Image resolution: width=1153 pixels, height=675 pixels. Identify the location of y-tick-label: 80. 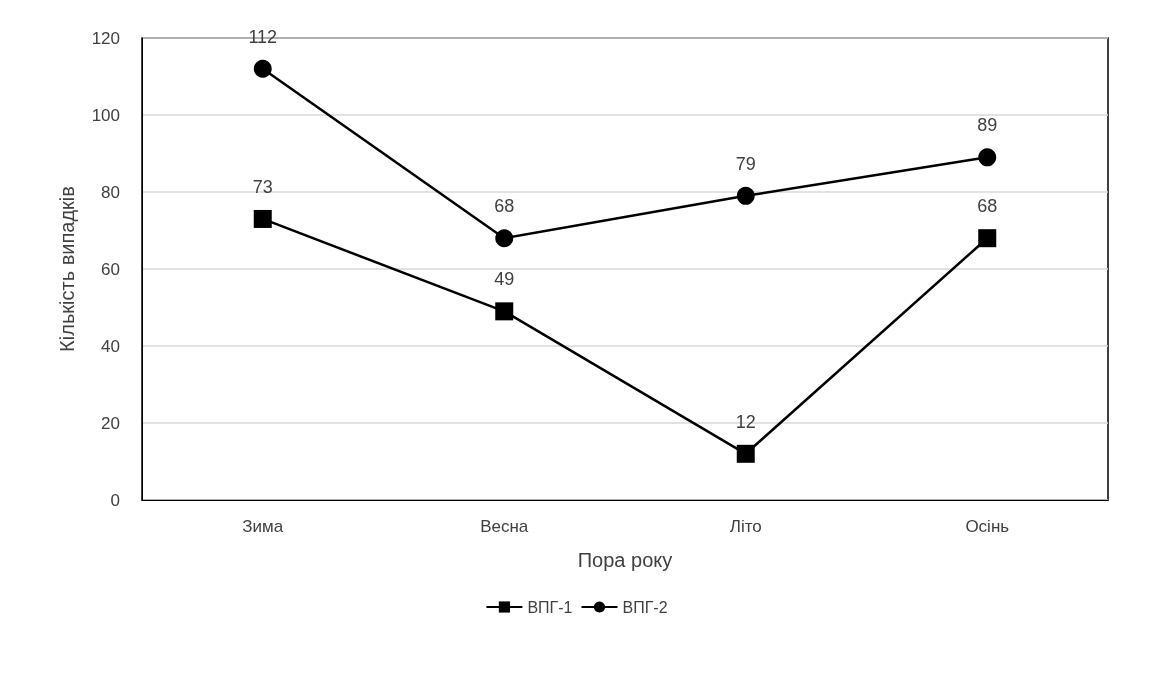
(110, 192).